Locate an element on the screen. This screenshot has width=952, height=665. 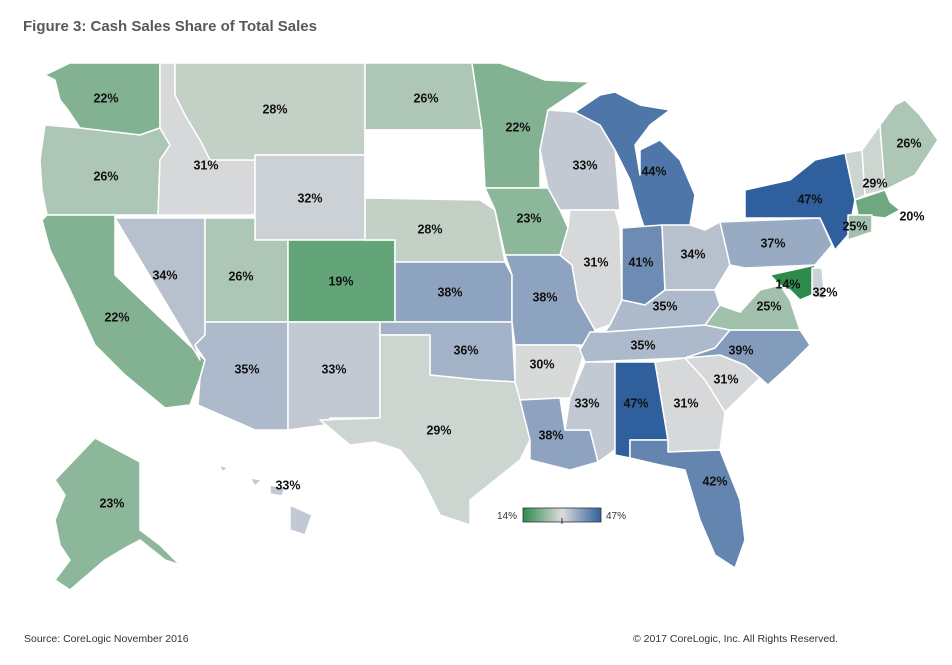
state-CA is located at coordinates (123, 311).